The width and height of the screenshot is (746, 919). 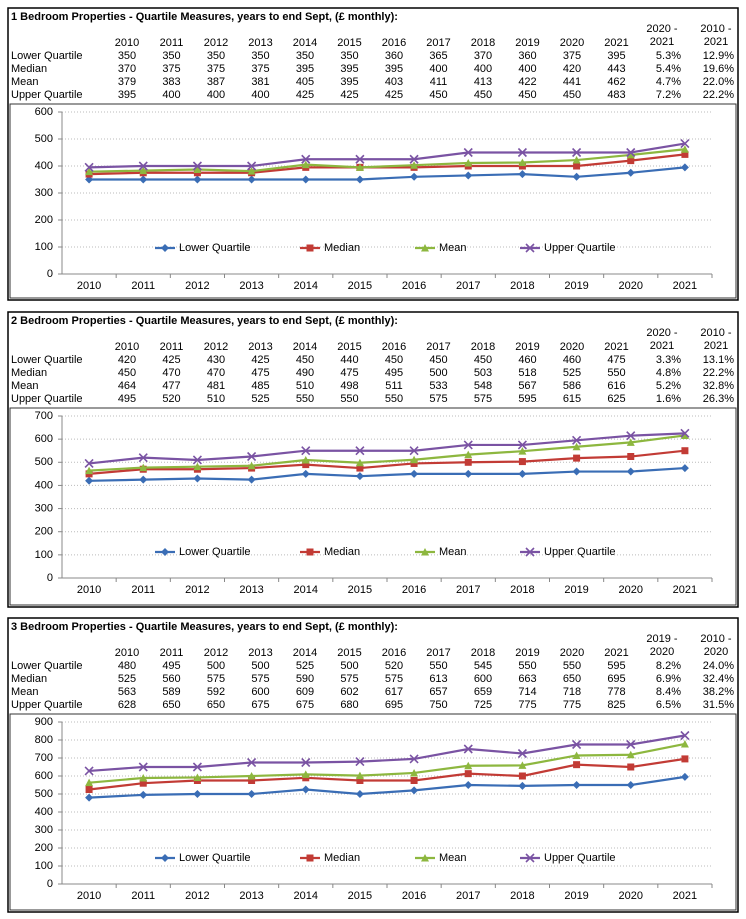 What do you see at coordinates (260, 95) in the screenshot?
I see `table-value: 400` at bounding box center [260, 95].